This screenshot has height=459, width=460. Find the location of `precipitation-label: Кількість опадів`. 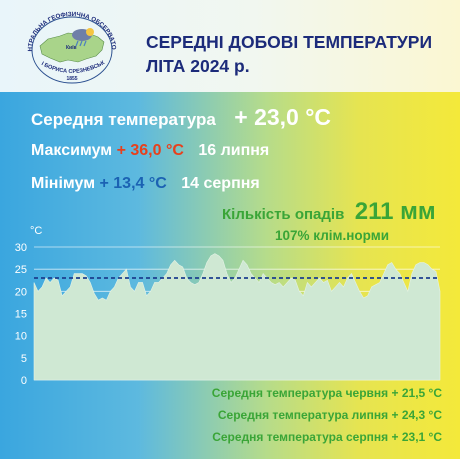

precipitation-label: Кількість опадів is located at coordinates (283, 214).